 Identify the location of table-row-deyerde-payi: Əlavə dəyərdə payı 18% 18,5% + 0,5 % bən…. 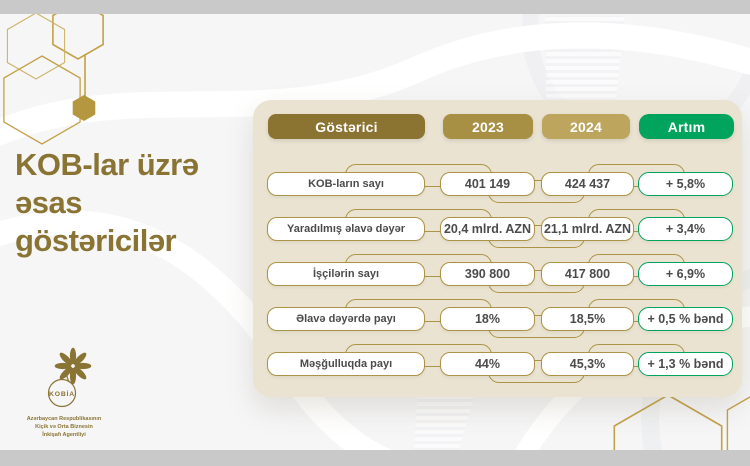
(497, 318).